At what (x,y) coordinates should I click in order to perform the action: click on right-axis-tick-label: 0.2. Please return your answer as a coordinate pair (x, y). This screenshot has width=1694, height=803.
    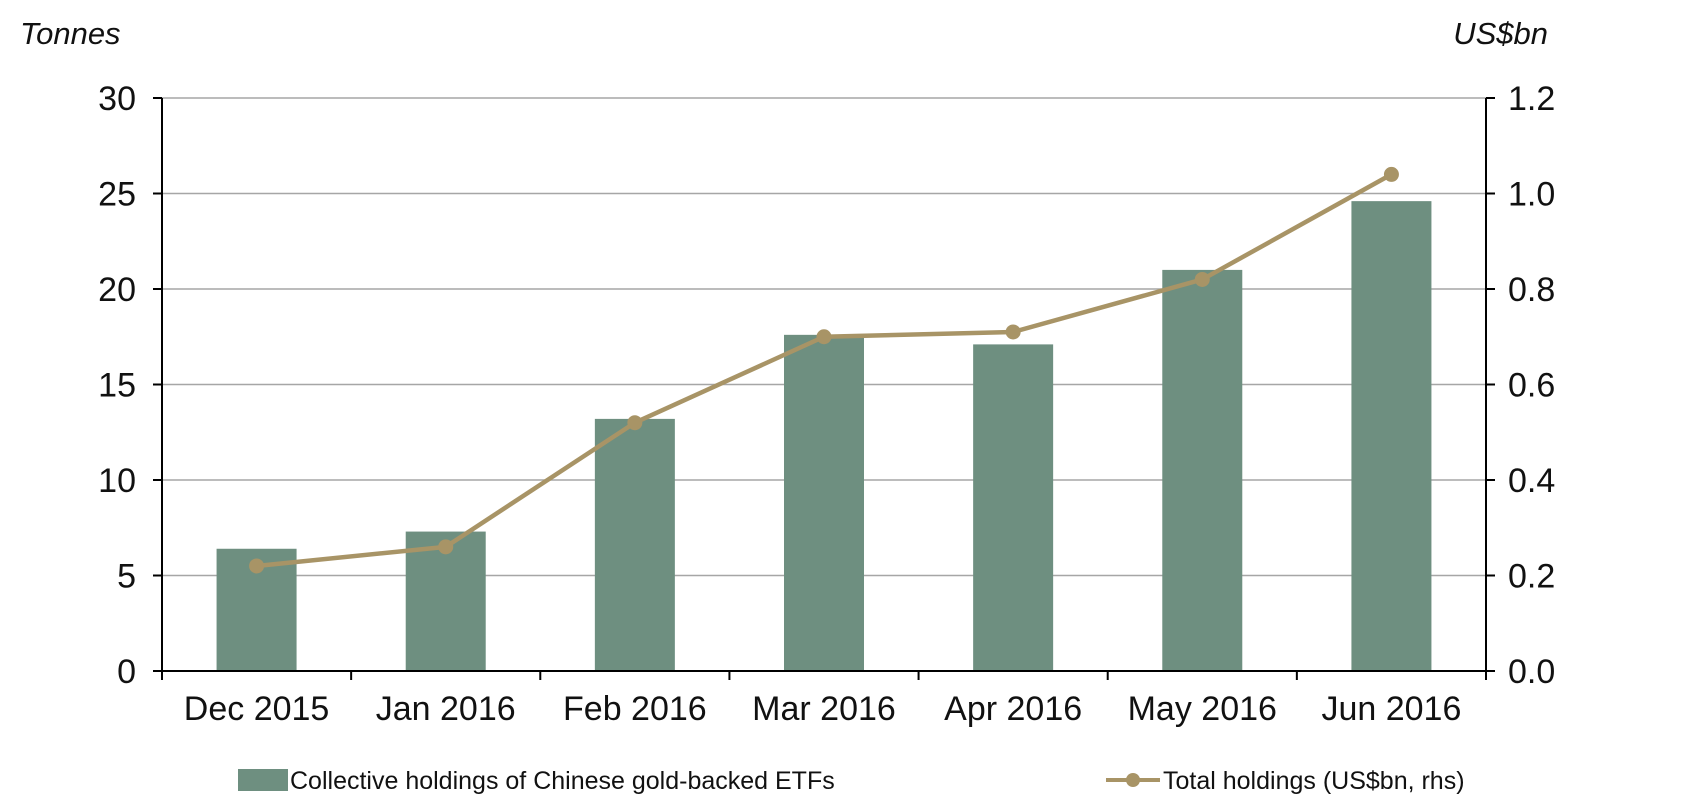
    Looking at the image, I should click on (1531, 577).